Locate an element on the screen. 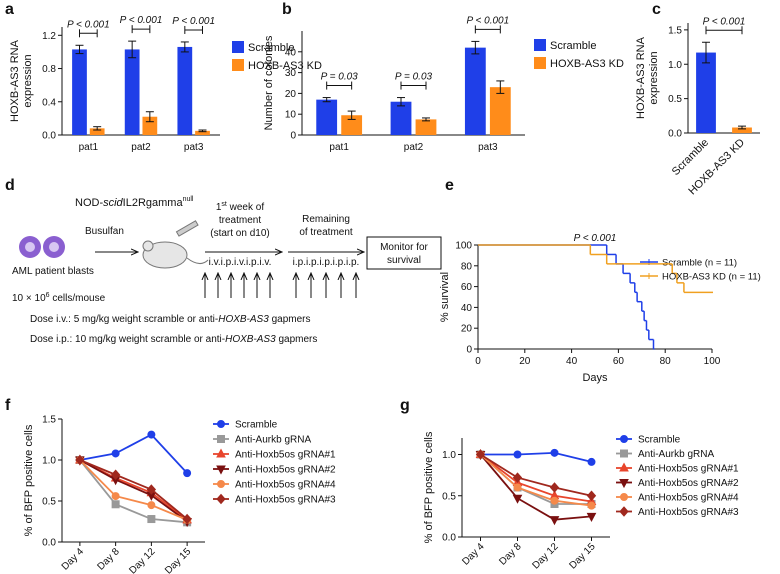 The height and width of the screenshot is (574, 780). y-tick-label: 40 is located at coordinates (467, 308).